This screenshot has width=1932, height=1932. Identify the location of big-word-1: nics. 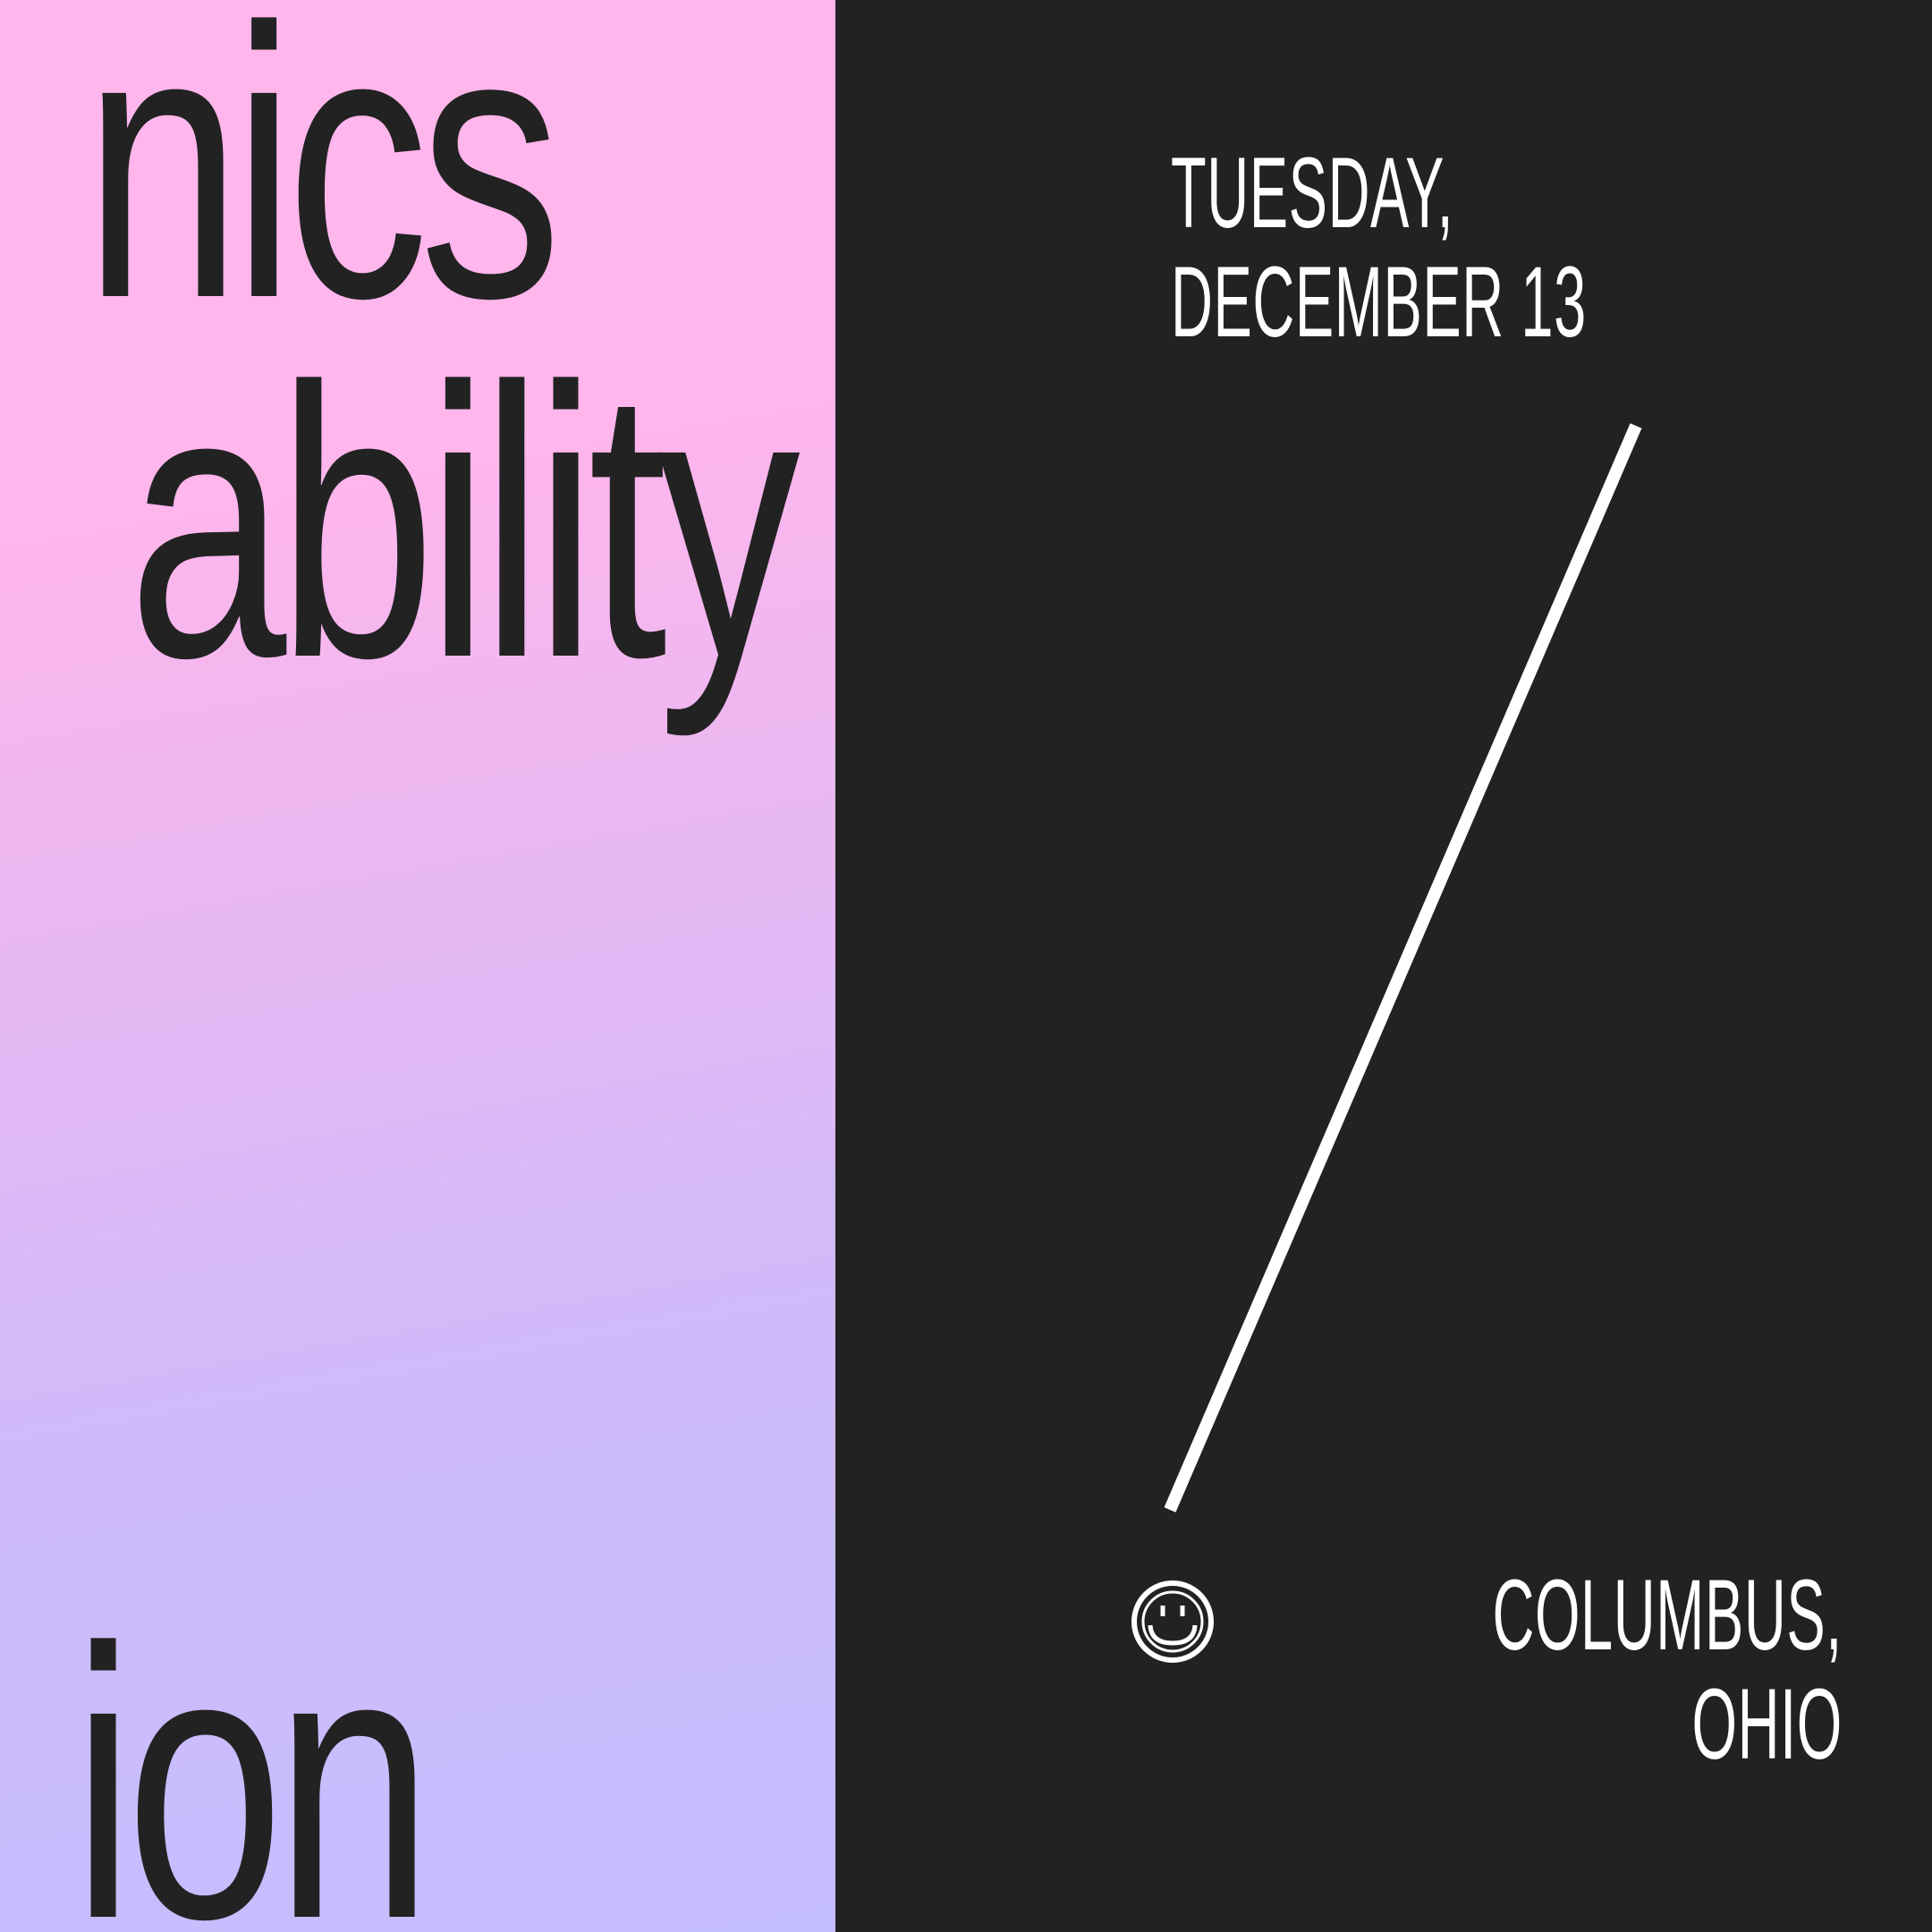
(323, 189).